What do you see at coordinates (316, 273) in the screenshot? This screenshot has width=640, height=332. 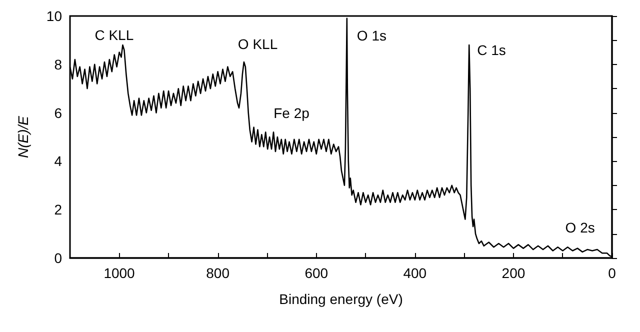 I see `x-tick-label: 600` at bounding box center [316, 273].